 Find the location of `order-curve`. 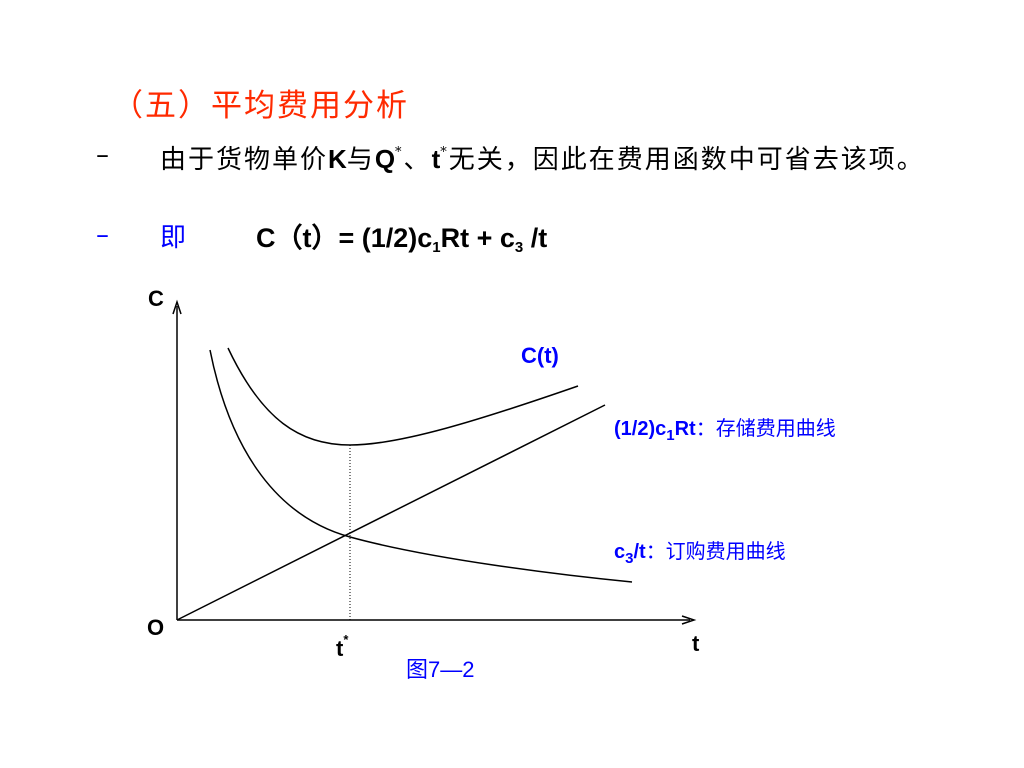

order-curve is located at coordinates (421, 466).